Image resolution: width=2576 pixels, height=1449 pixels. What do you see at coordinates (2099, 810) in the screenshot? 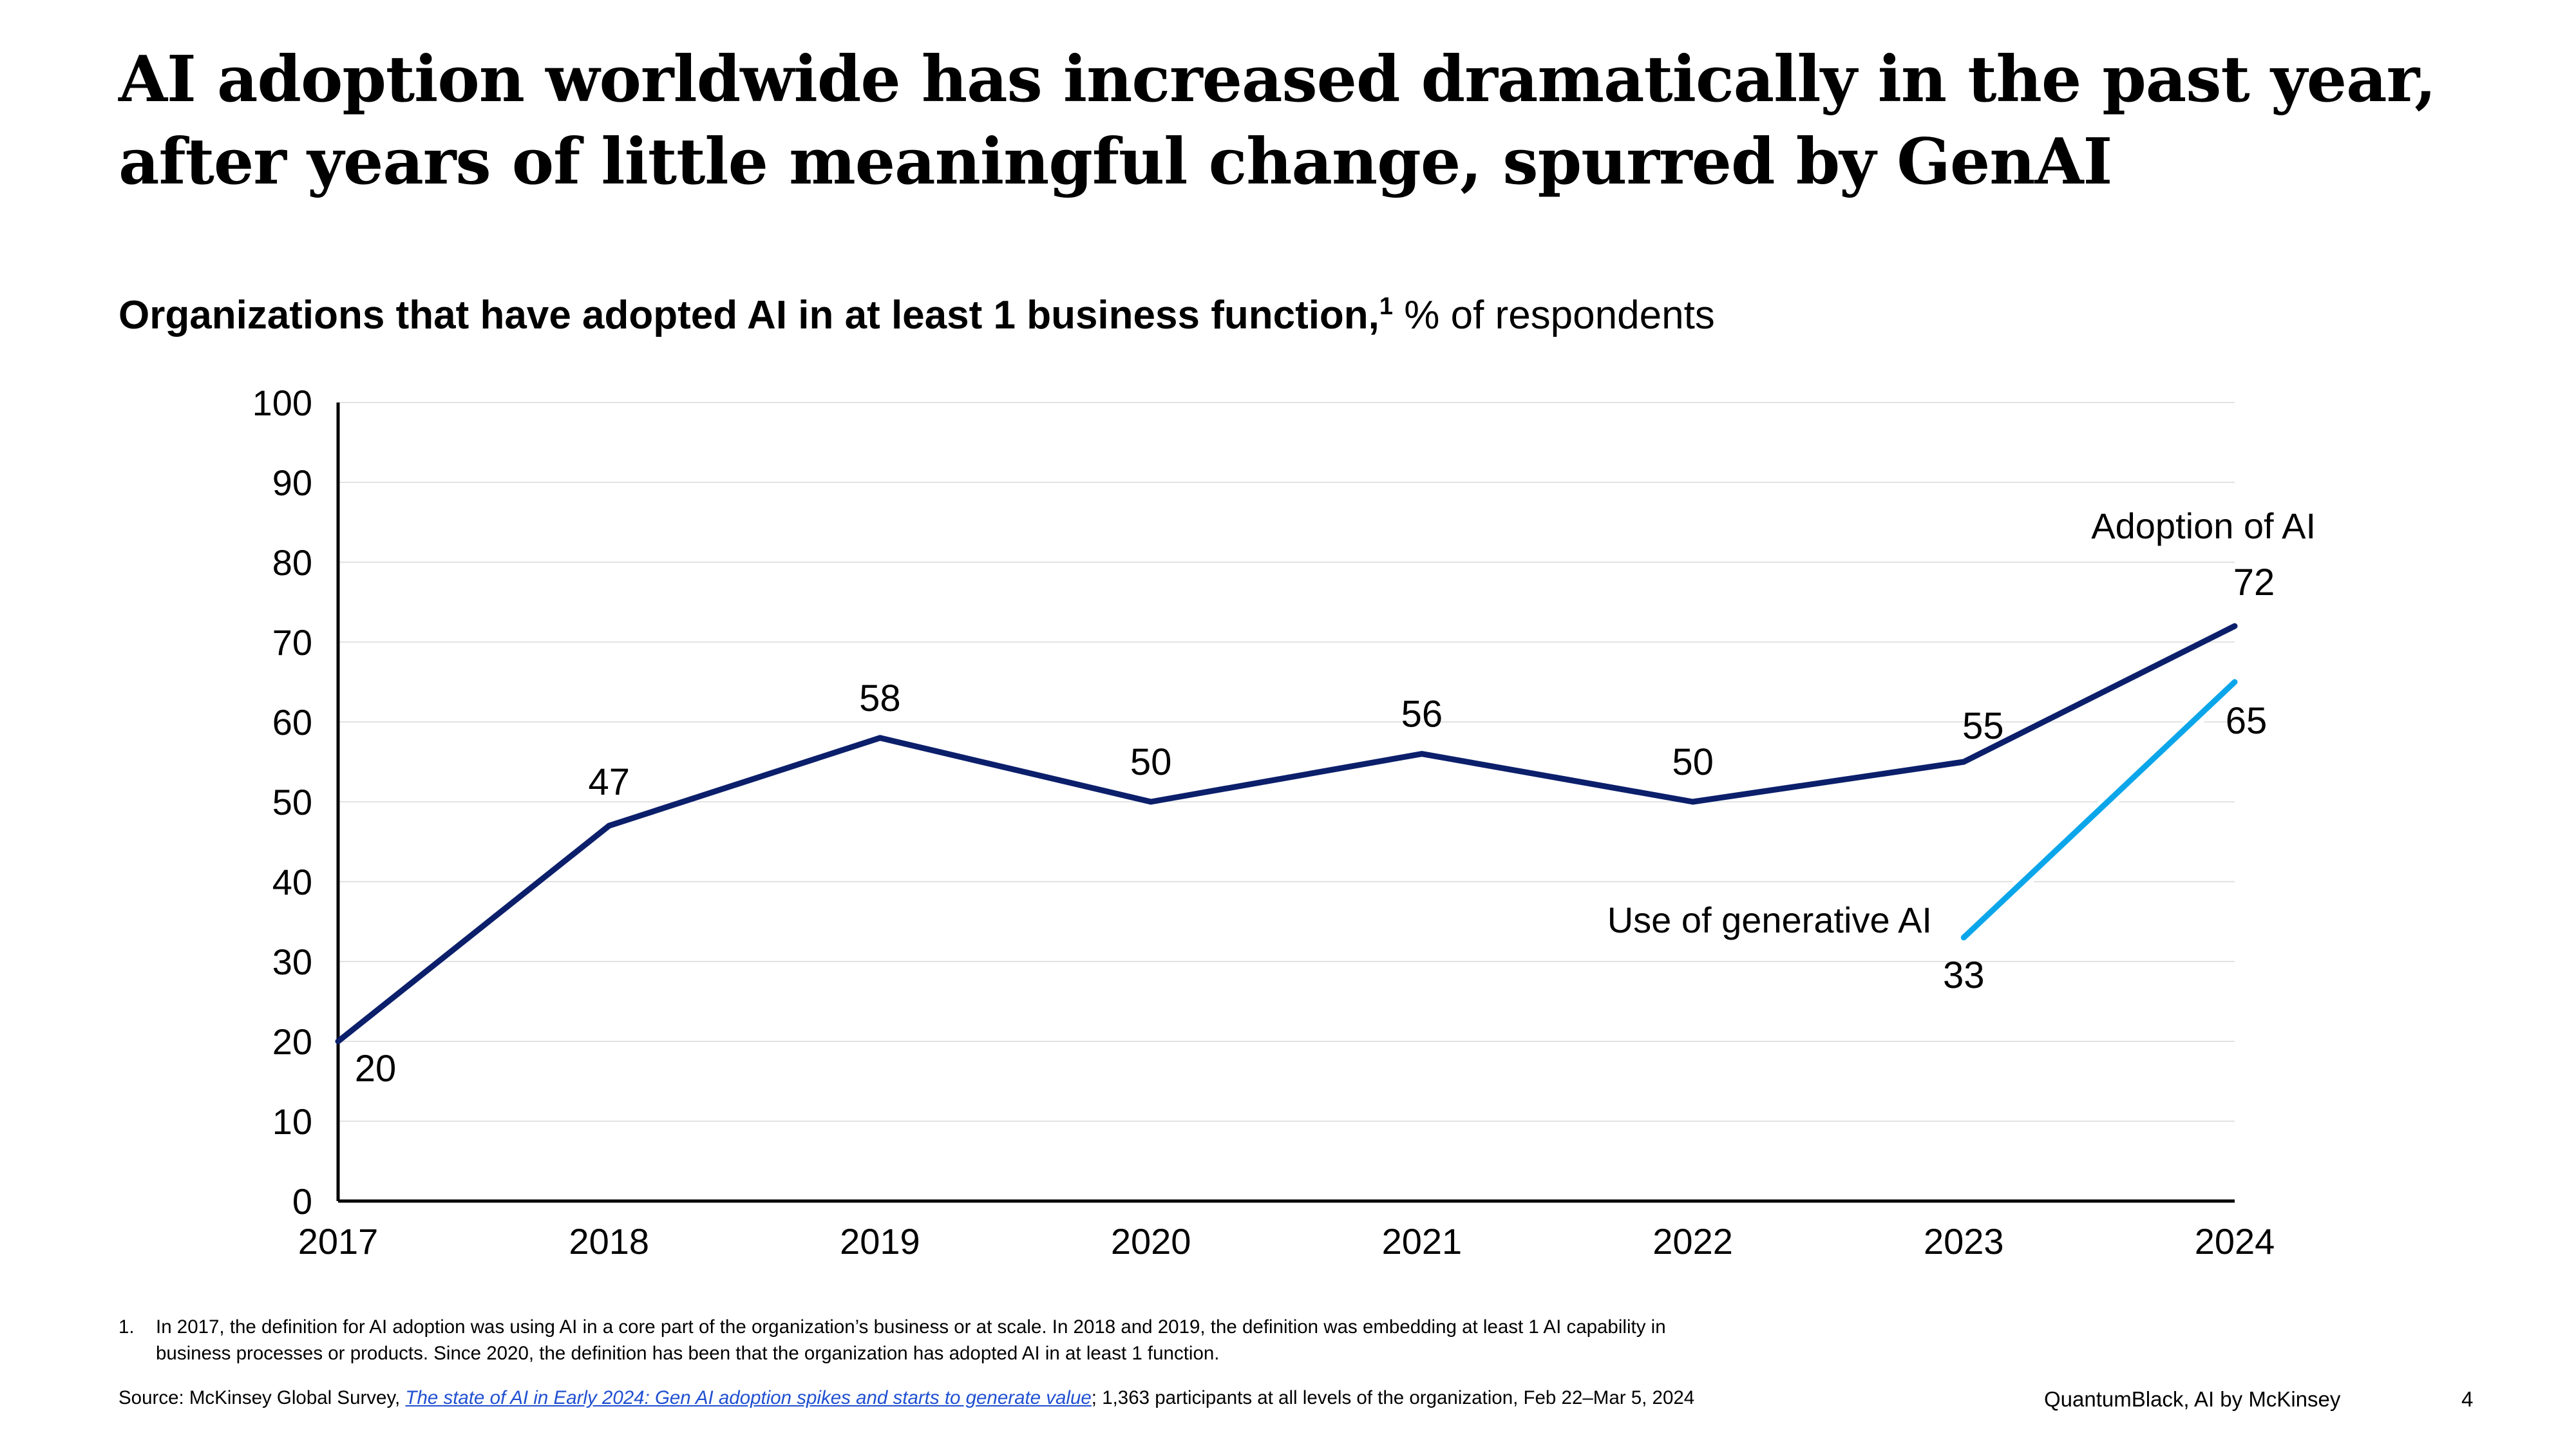
I see `series-line-use-of-generative-ai` at bounding box center [2099, 810].